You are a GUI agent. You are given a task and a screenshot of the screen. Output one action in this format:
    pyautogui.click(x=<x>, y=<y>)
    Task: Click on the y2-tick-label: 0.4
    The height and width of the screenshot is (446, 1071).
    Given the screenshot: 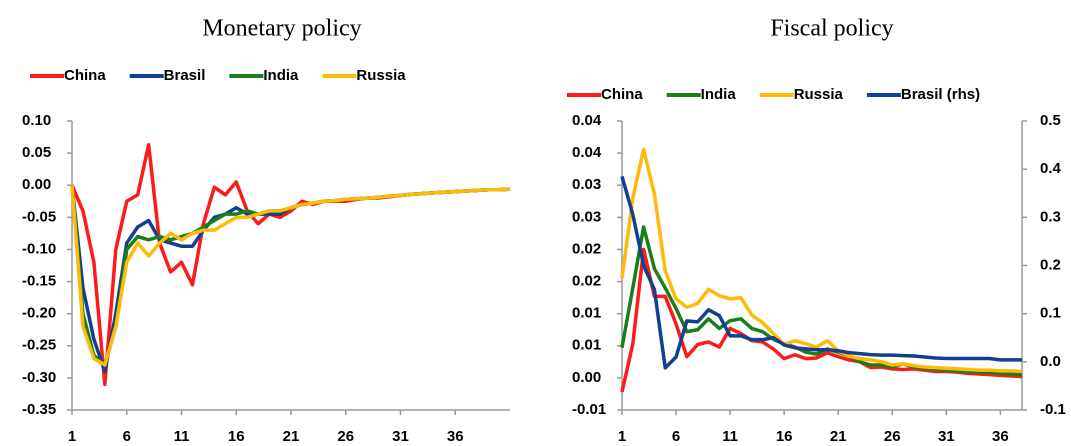 What is the action you would take?
    pyautogui.click(x=1051, y=168)
    